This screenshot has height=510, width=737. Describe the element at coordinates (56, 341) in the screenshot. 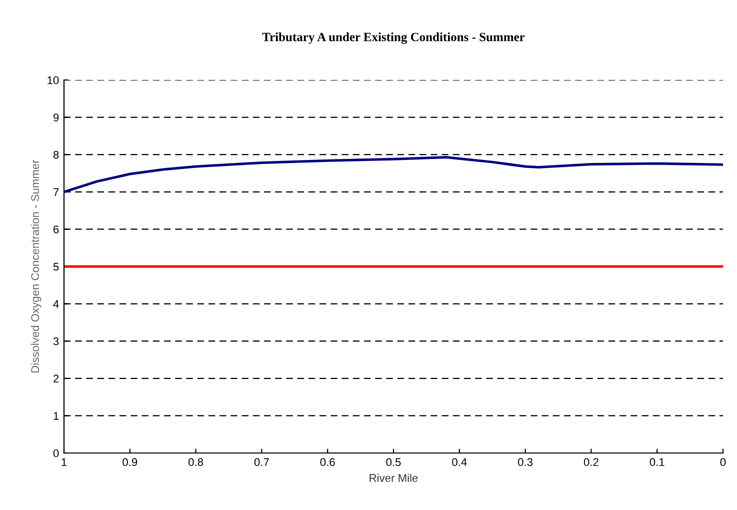

I see `y-tick-label: 3` at that location.